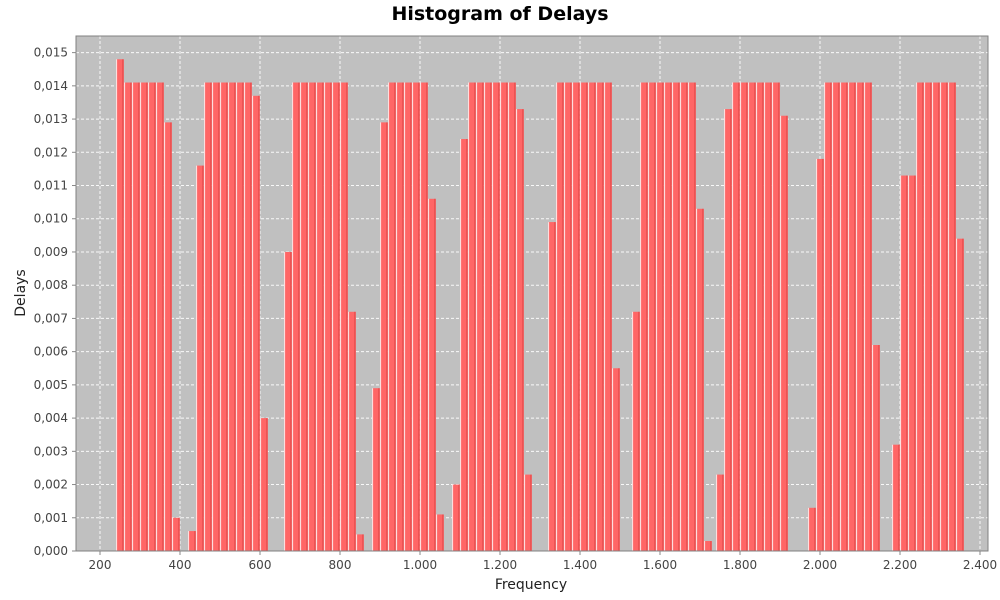 This screenshot has width=1000, height=600. I want to click on y-tick-label: 0,013, so click(51, 119).